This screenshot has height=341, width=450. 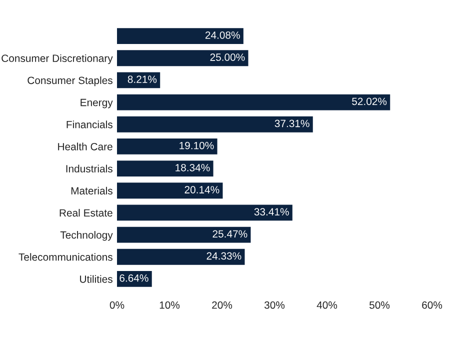 What do you see at coordinates (86, 212) in the screenshot?
I see `y-tick-label: Real Estate` at bounding box center [86, 212].